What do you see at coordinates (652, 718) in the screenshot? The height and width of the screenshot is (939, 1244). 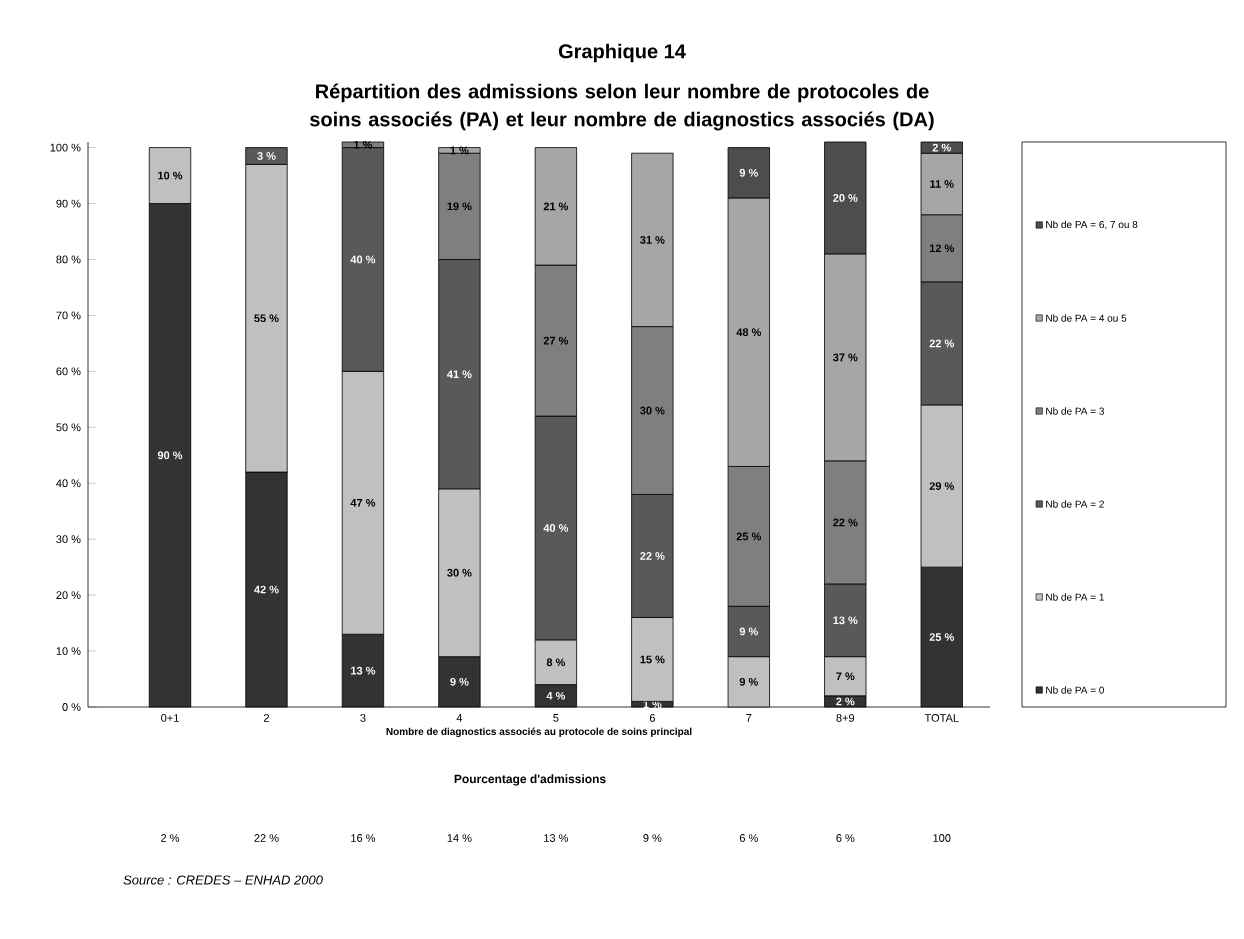 I see `x-tick-label: 6` at bounding box center [652, 718].